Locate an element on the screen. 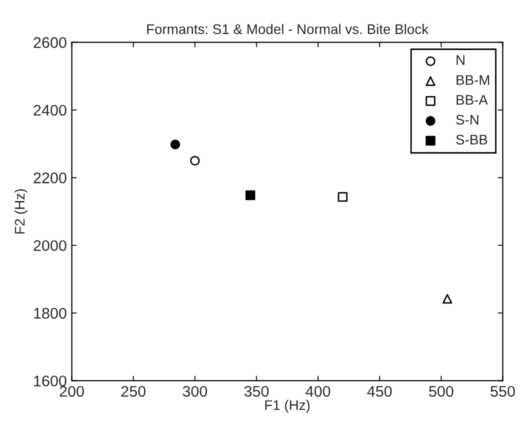  chart-title: Formants: S1 & Model - Normal vs. Bite Block is located at coordinates (288, 29).